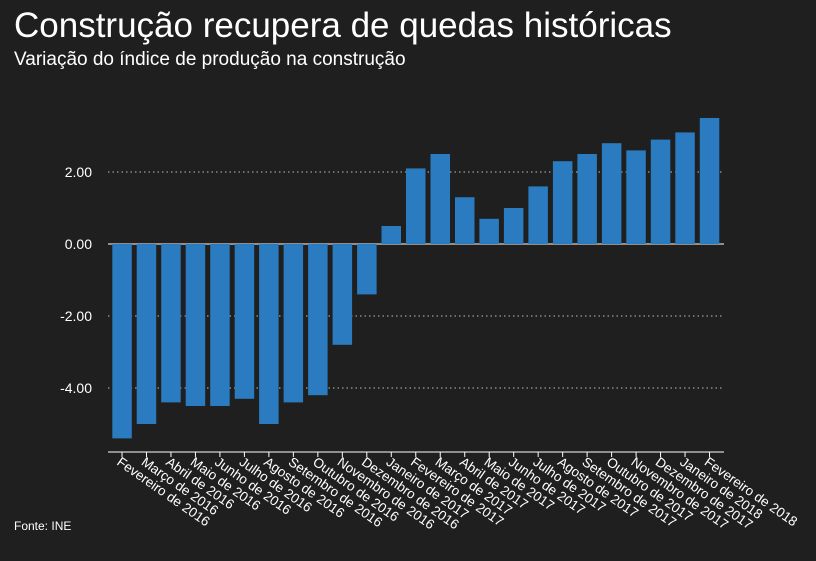  I want to click on chart-title: Construção recupera de quedas históricas, so click(343, 25).